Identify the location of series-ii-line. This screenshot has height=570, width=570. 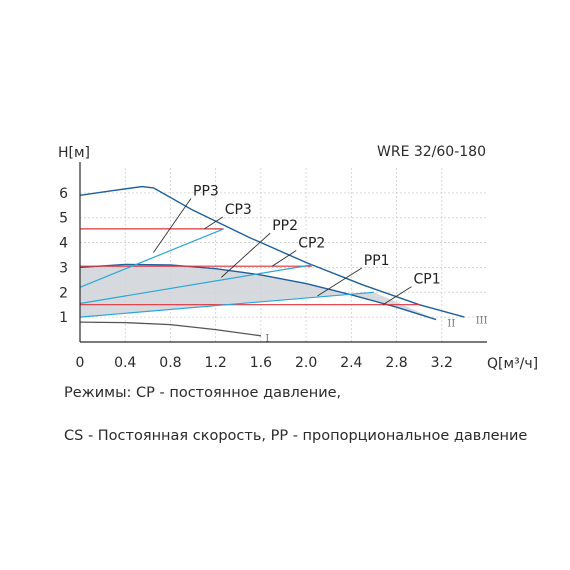
(258, 292).